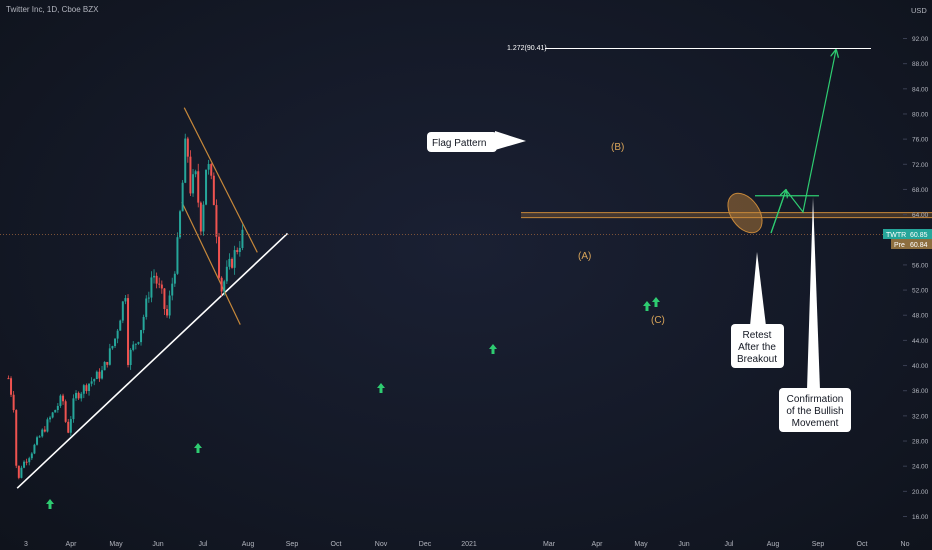 The width and height of the screenshot is (932, 550). What do you see at coordinates (726, 215) in the screenshot?
I see `resistance-zone` at bounding box center [726, 215].